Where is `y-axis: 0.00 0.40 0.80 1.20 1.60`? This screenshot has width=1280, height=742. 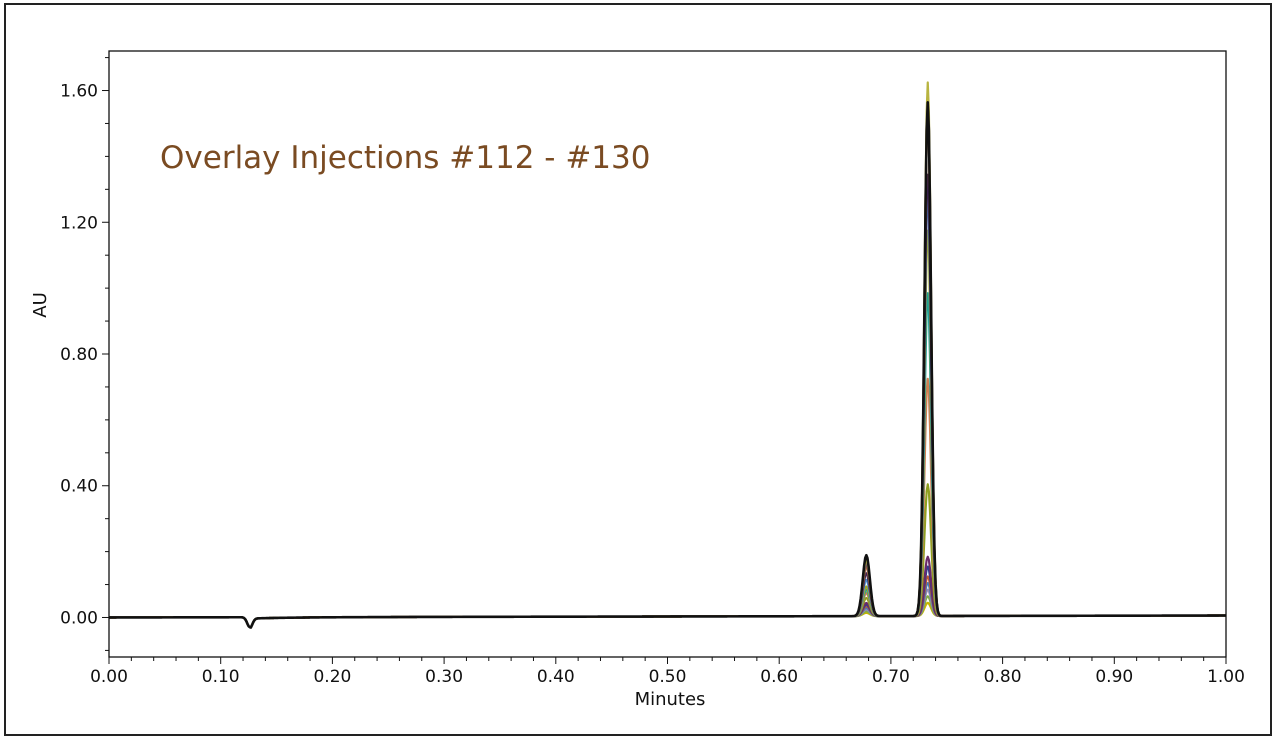 y-axis: 0.00 0.40 0.80 1.20 1.60 is located at coordinates (84, 354).